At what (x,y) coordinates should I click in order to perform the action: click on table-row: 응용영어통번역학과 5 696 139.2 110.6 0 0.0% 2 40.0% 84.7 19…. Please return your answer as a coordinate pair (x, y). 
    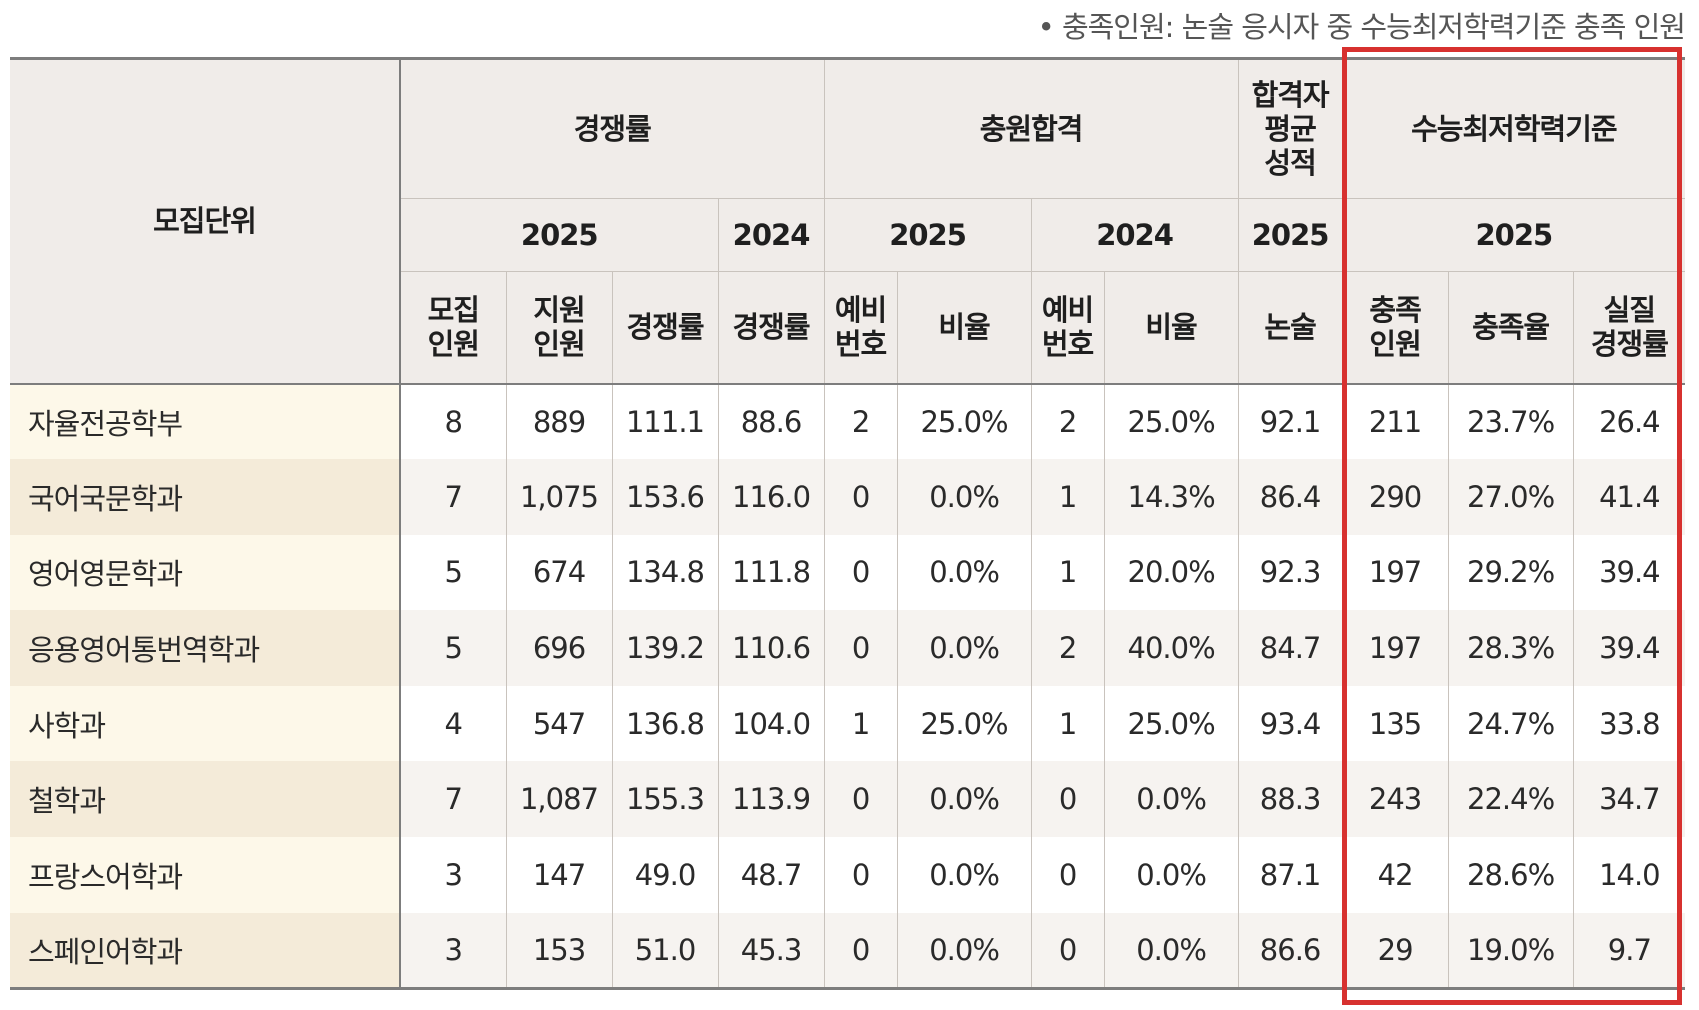
    Looking at the image, I should click on (848, 648).